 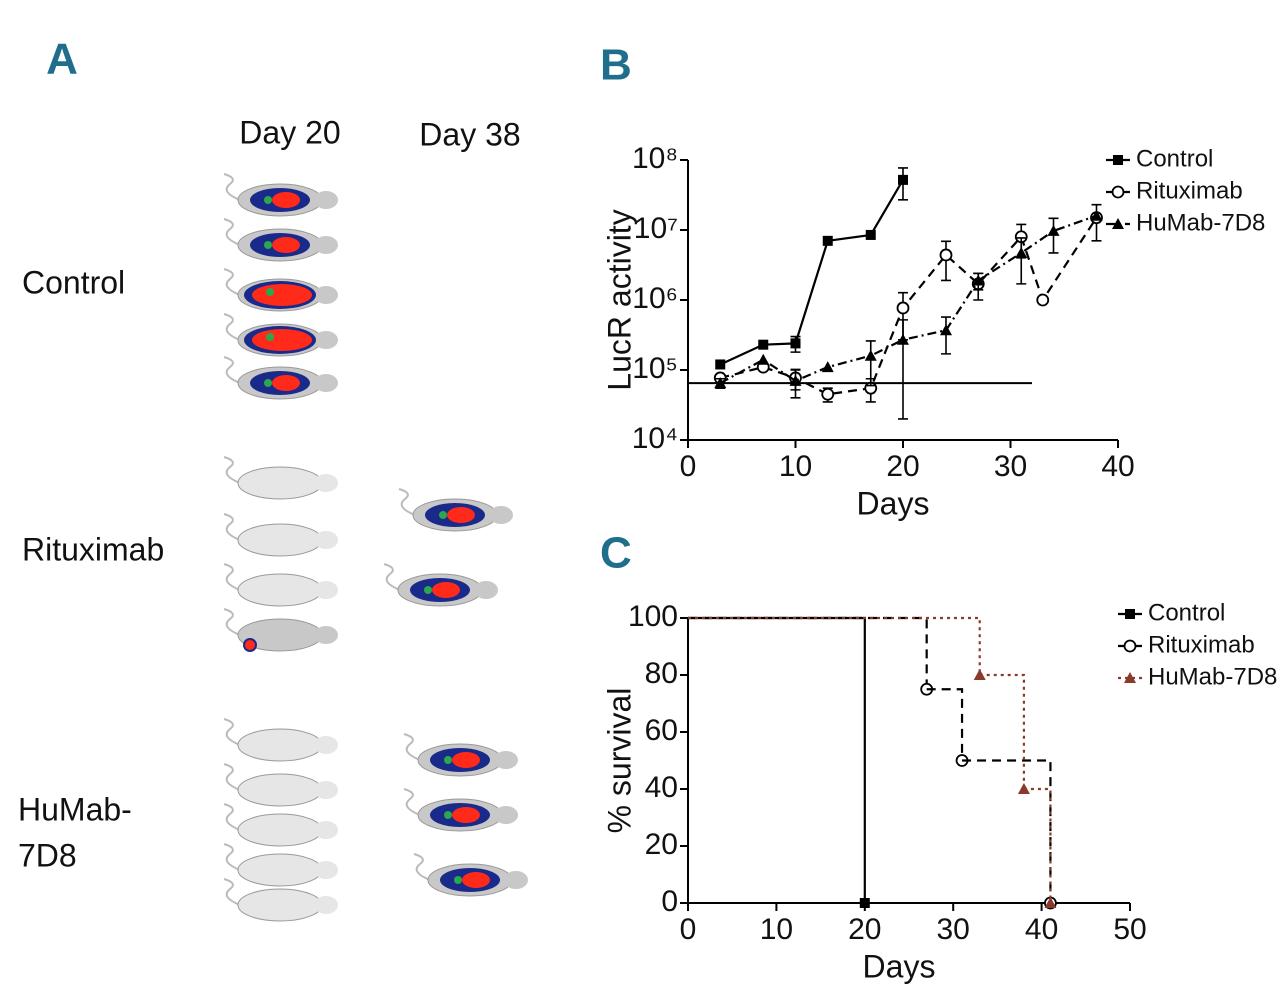 What do you see at coordinates (1200, 222) in the screenshot?
I see `legend-label: HuMab-7D8` at bounding box center [1200, 222].